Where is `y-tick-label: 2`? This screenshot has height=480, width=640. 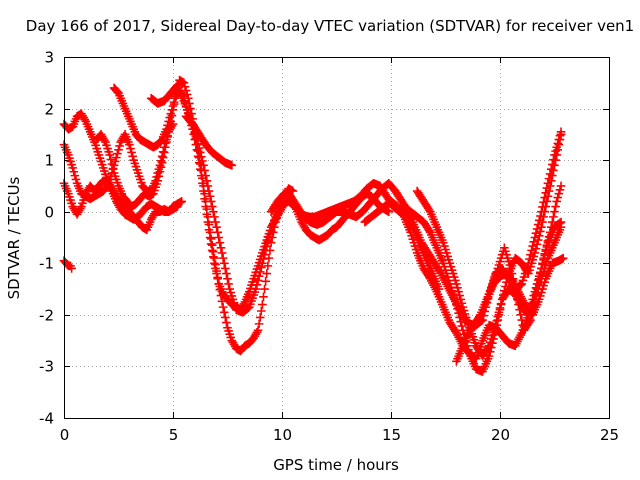 y-tick-label: 2 is located at coordinates (49, 110).